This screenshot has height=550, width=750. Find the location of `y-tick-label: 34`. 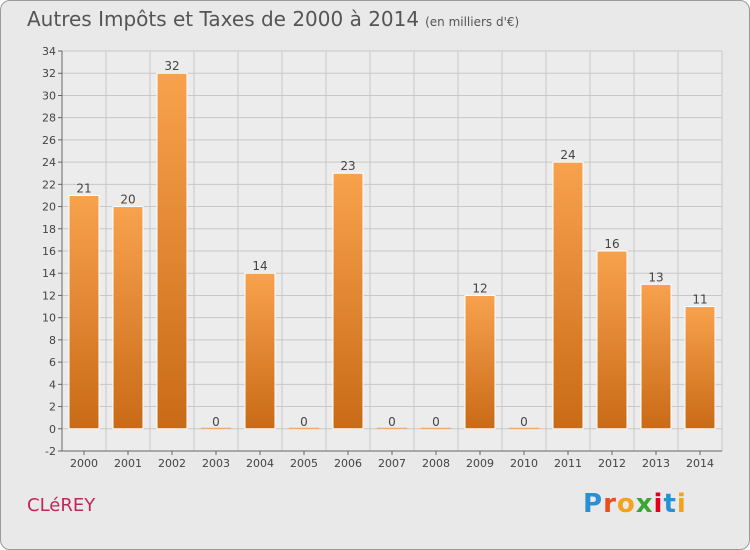

y-tick-label: 34 is located at coordinates (49, 51).